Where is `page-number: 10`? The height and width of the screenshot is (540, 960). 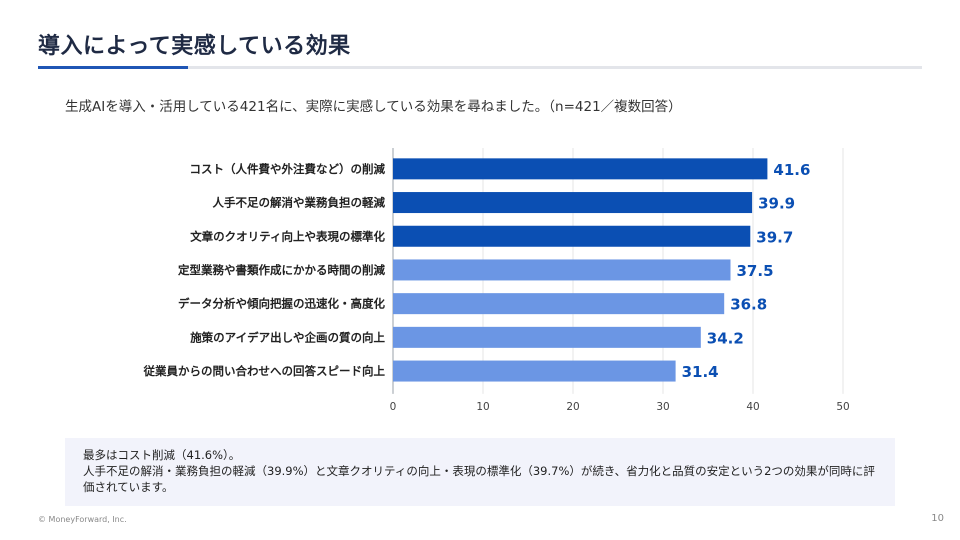
page-number: 10 is located at coordinates (937, 518).